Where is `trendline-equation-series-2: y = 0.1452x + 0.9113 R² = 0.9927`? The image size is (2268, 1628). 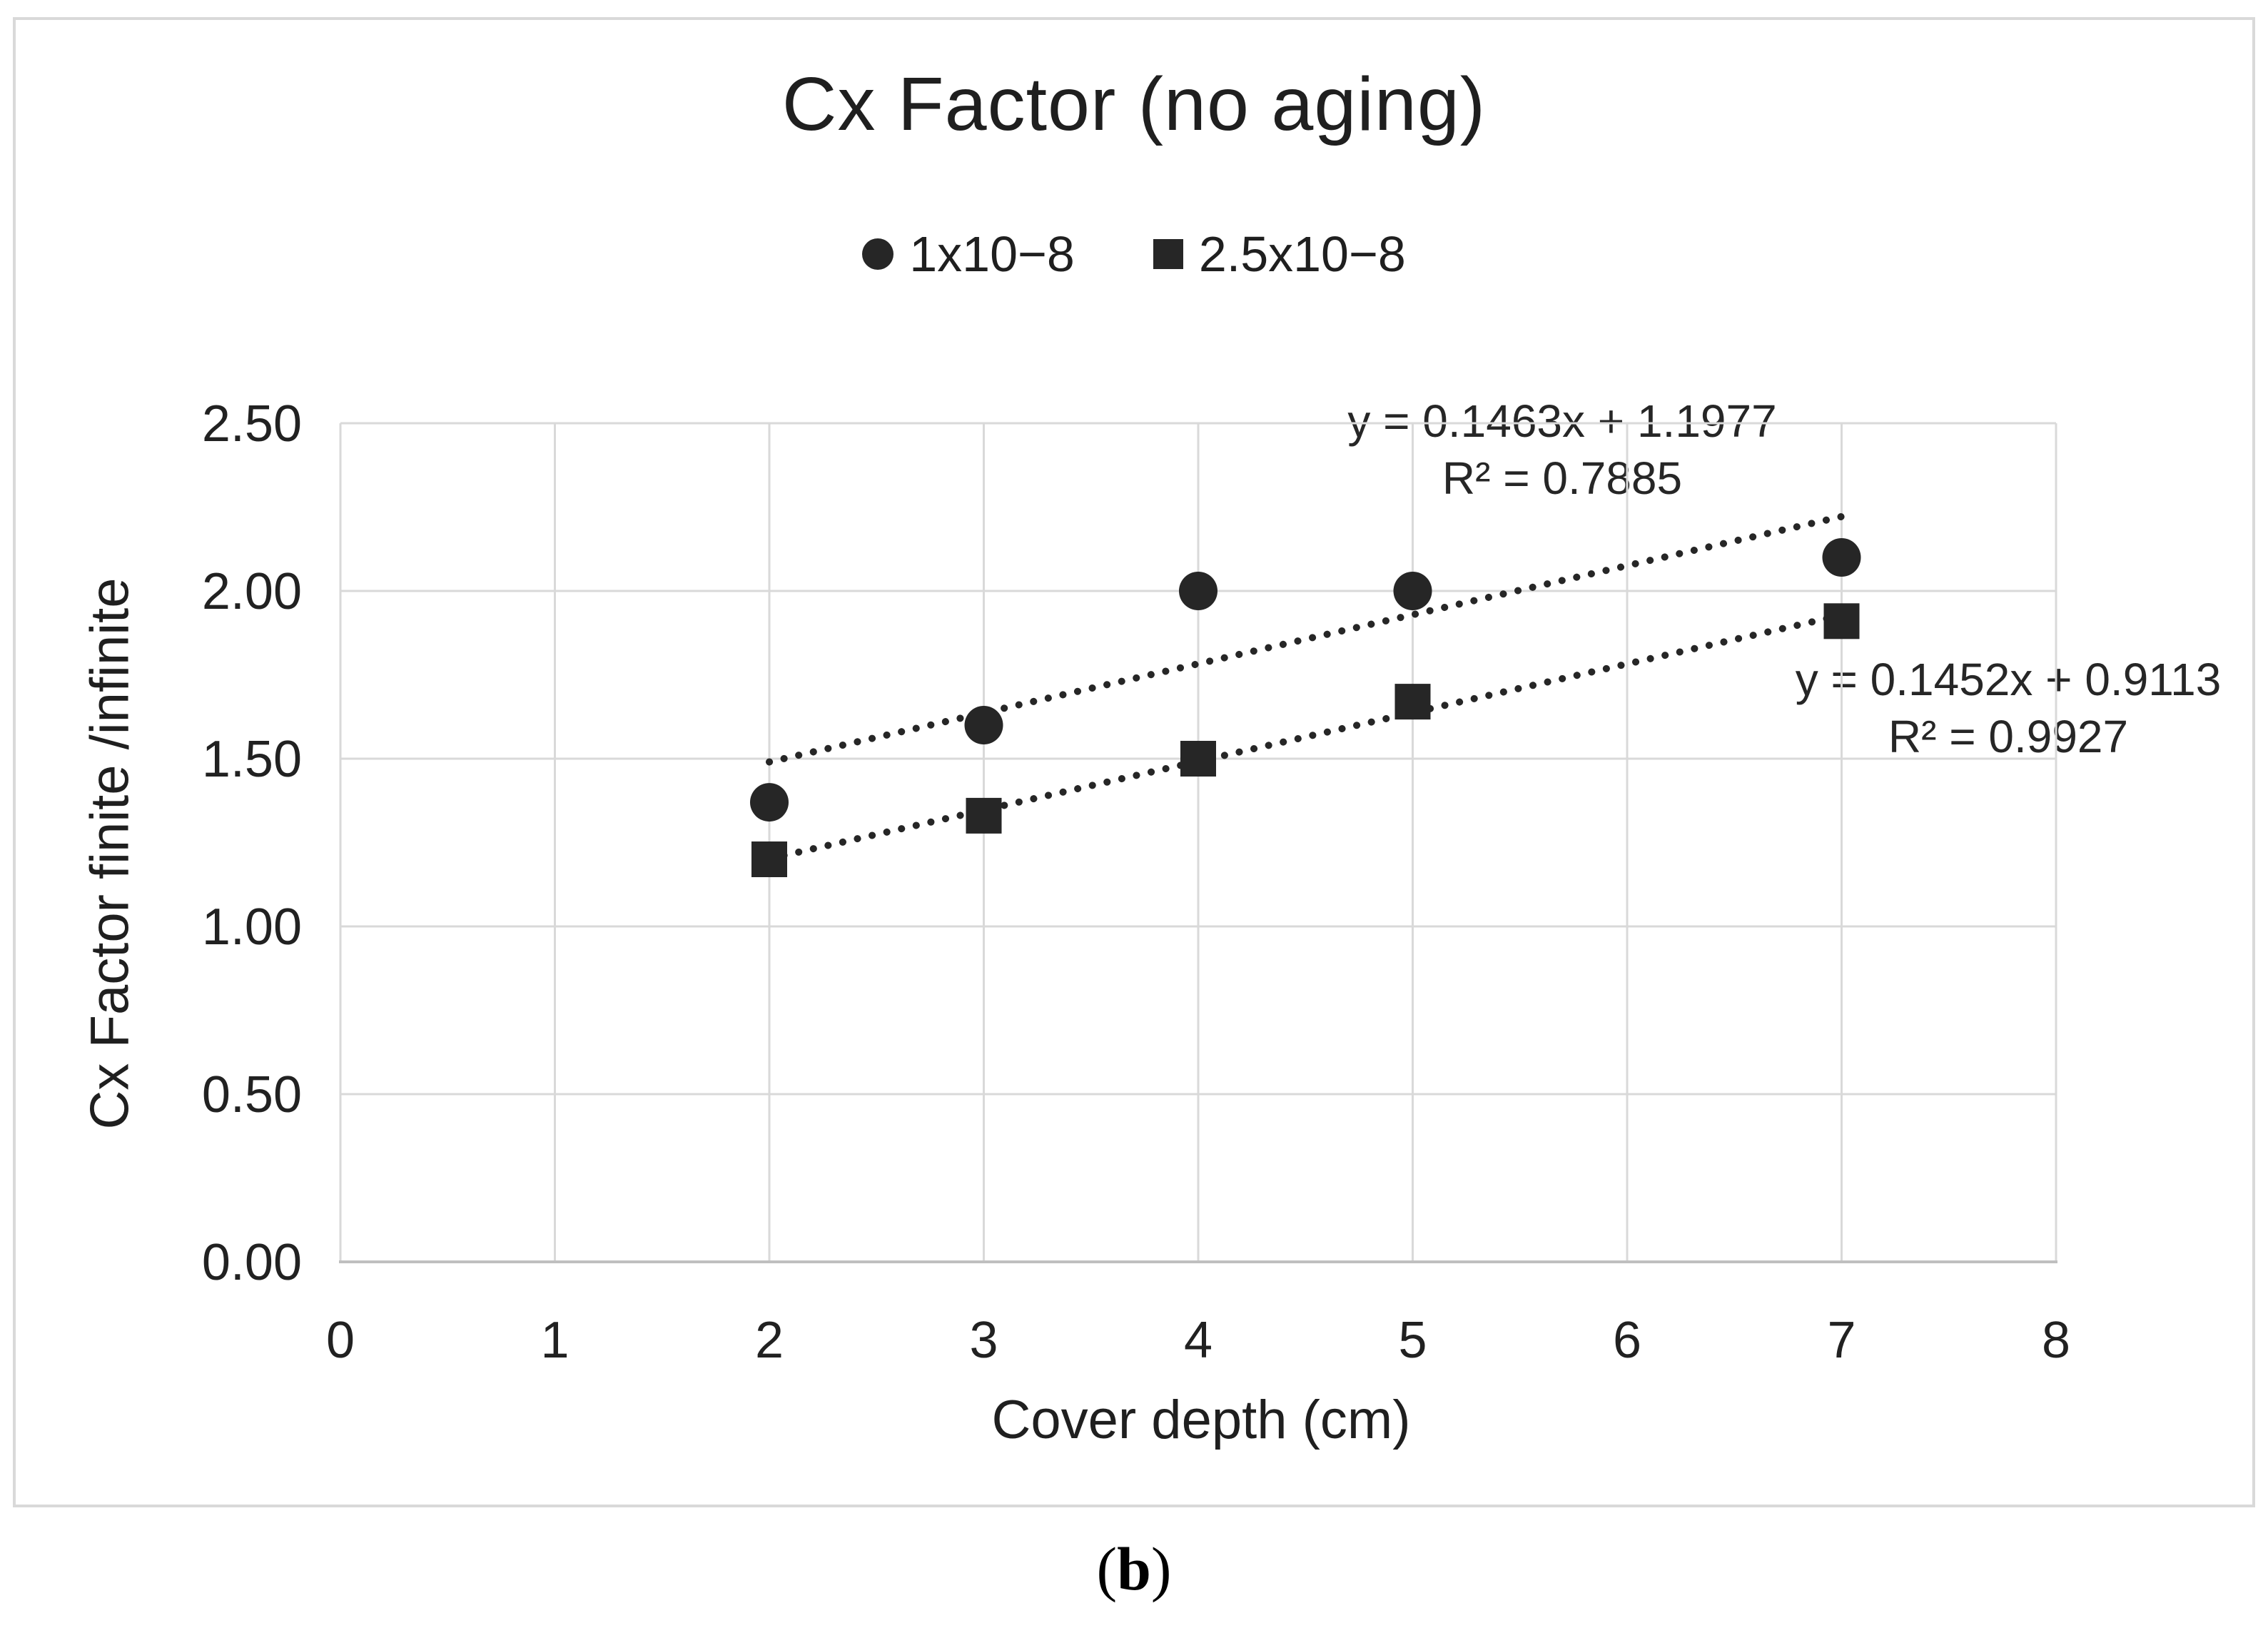
trendline-equation-series-2: y = 0.1452x + 0.9113 R² = 0.9927 is located at coordinates (2008, 708).